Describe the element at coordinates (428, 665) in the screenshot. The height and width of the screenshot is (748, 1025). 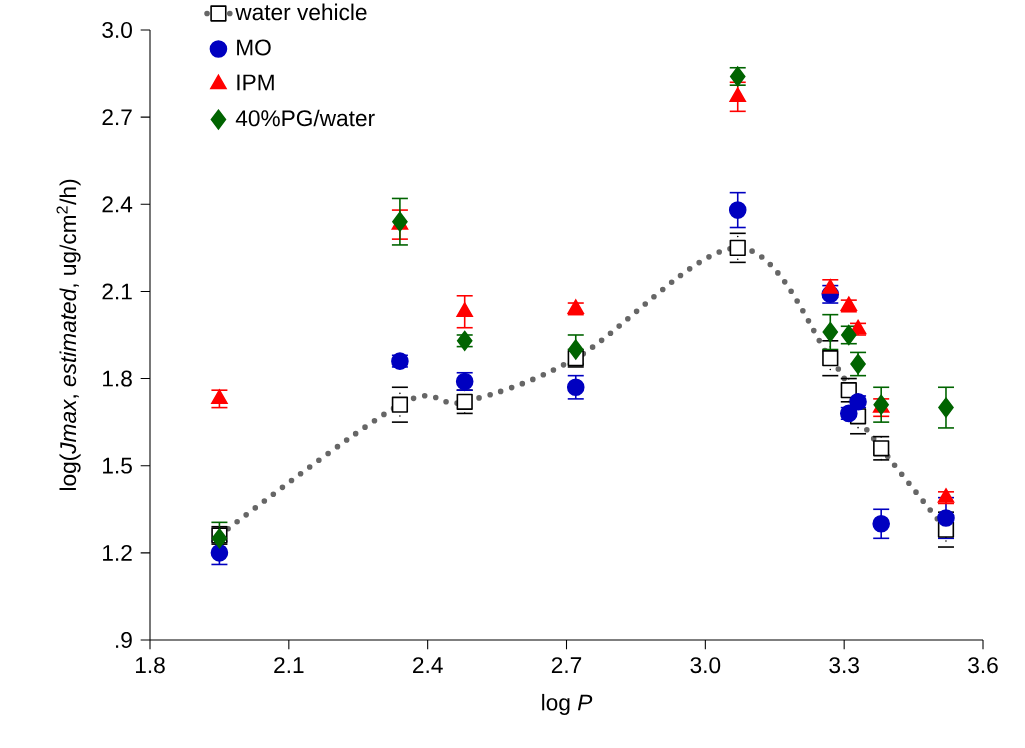
I see `x-tick-label: 2.4` at that location.